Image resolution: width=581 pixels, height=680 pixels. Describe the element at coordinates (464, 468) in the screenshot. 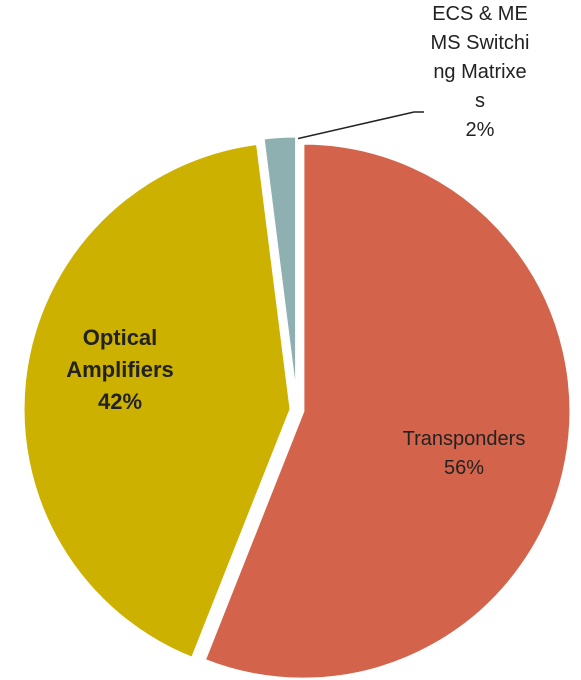

I see `value-label: 56%` at that location.